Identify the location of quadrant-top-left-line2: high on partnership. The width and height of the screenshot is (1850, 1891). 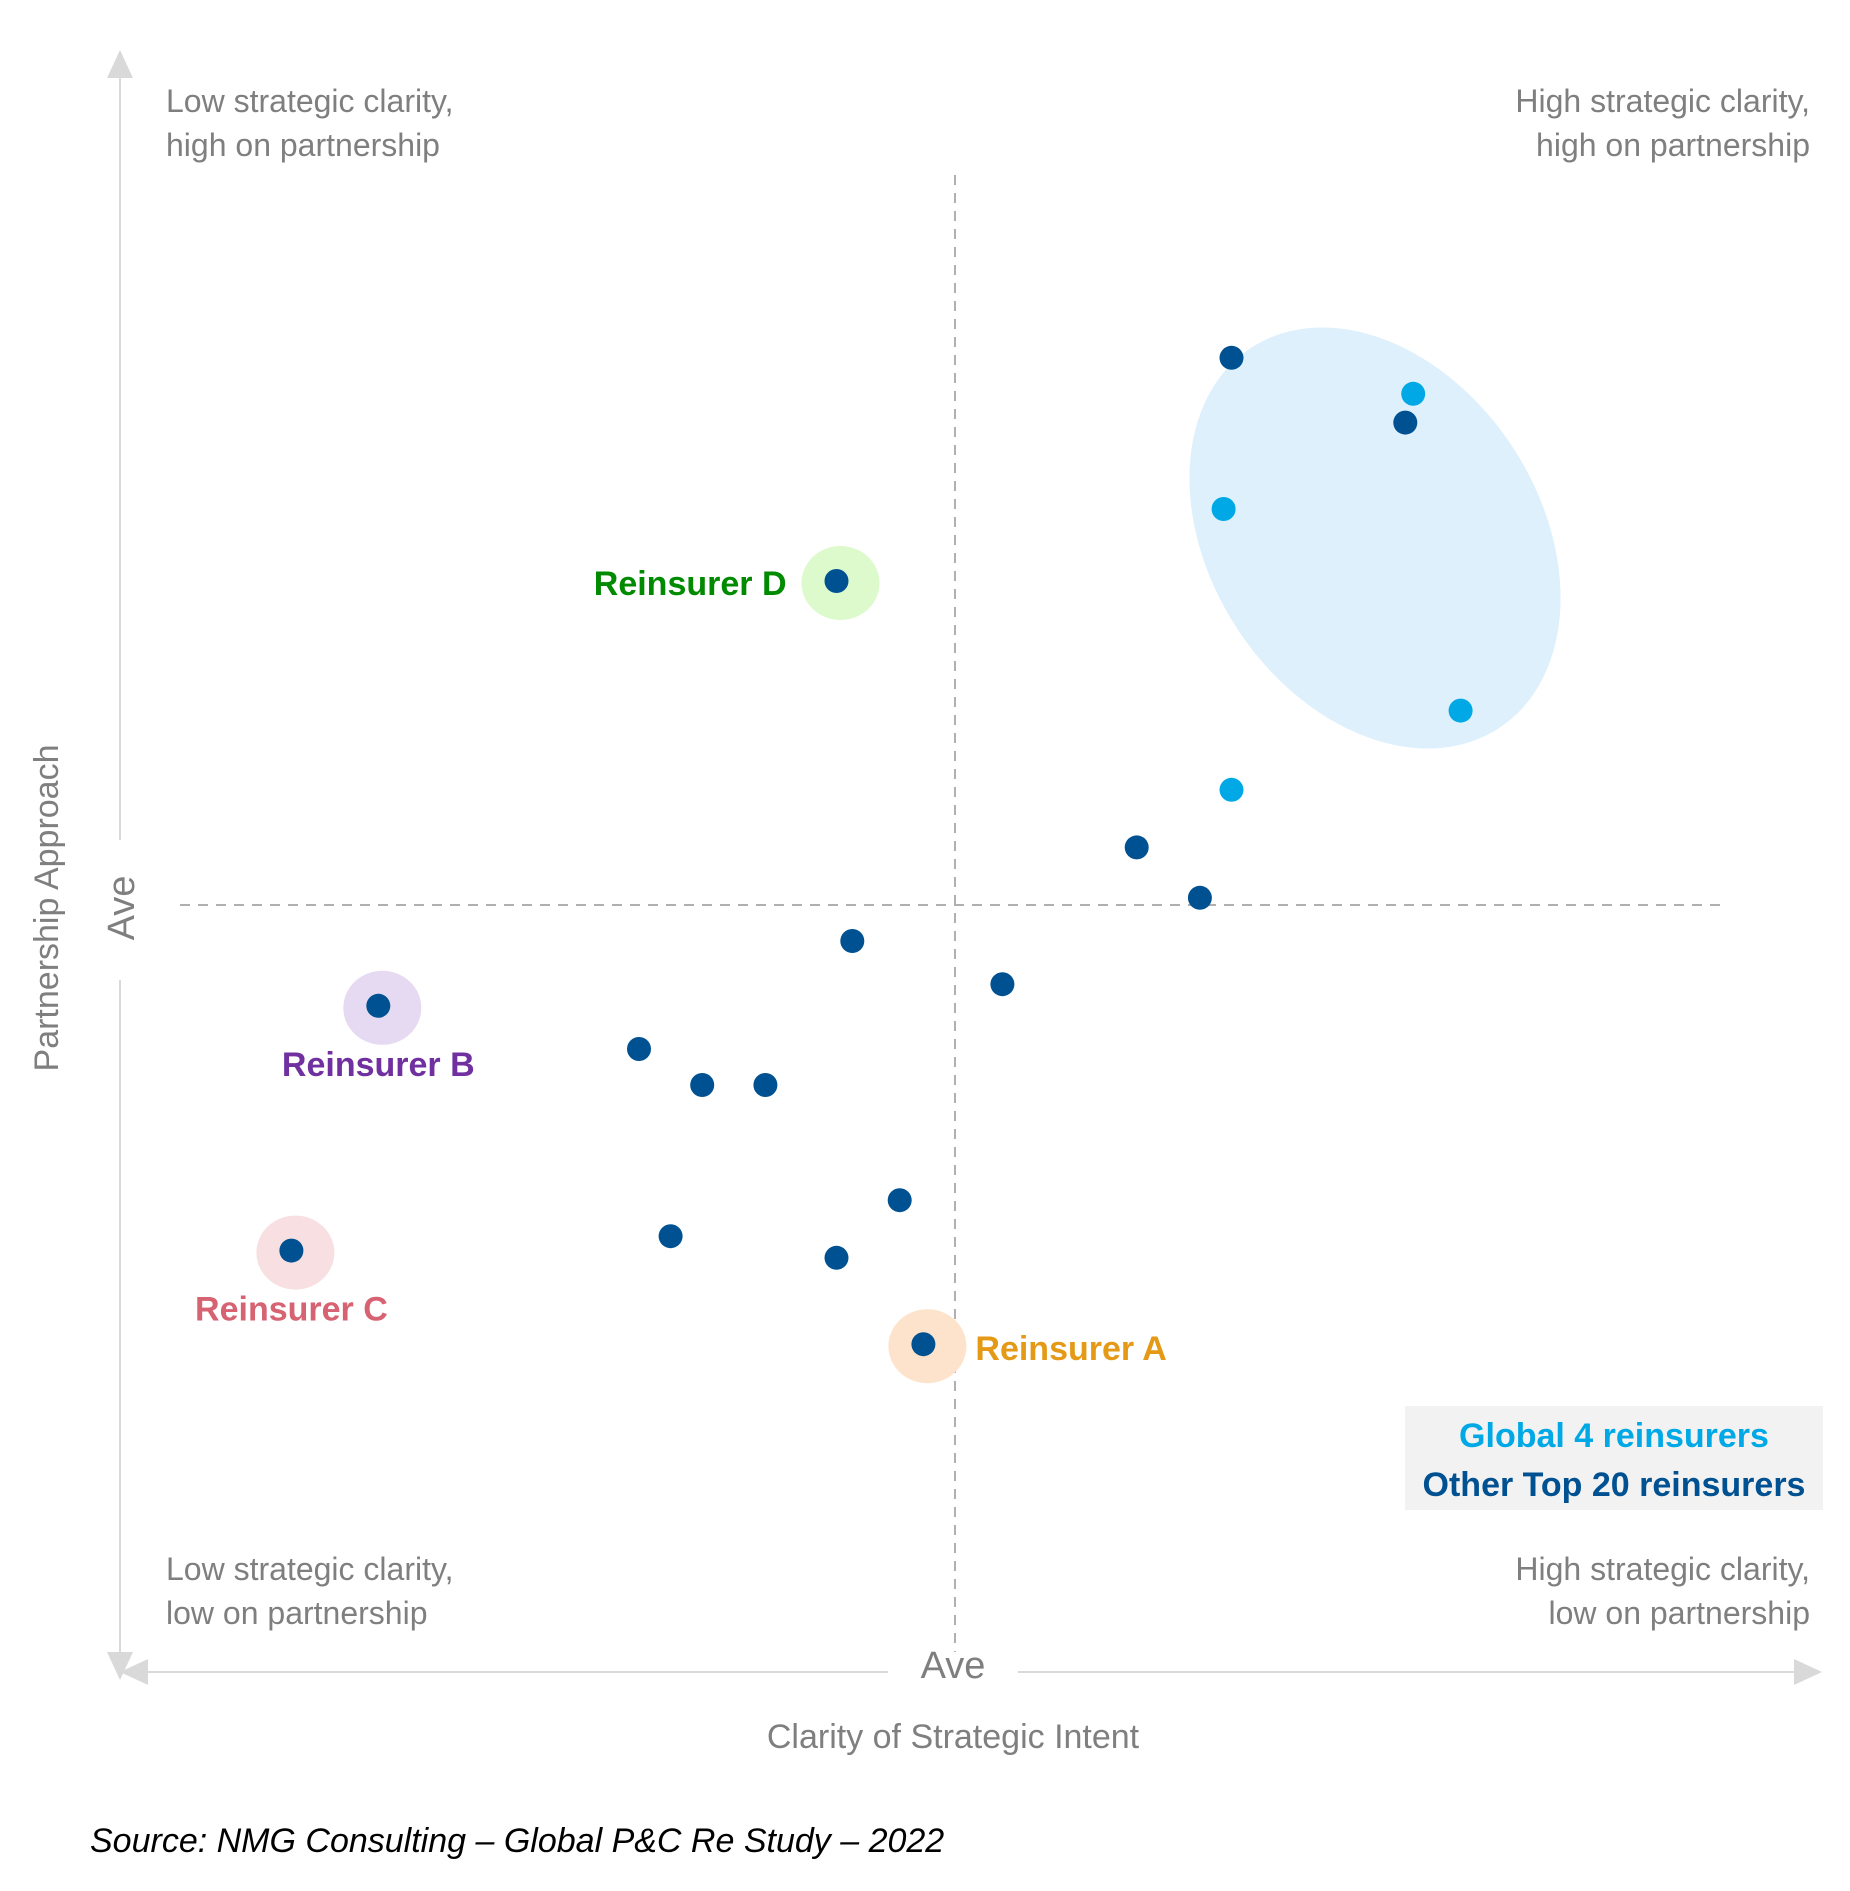
(303, 145).